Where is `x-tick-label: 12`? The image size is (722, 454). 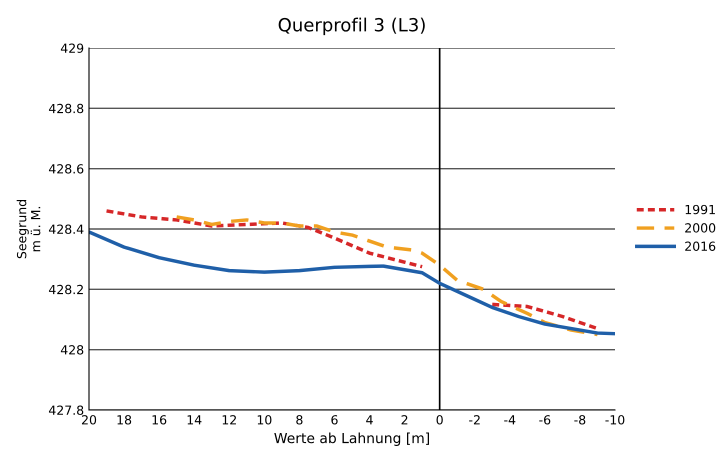 x-tick-label: 12 is located at coordinates (229, 419).